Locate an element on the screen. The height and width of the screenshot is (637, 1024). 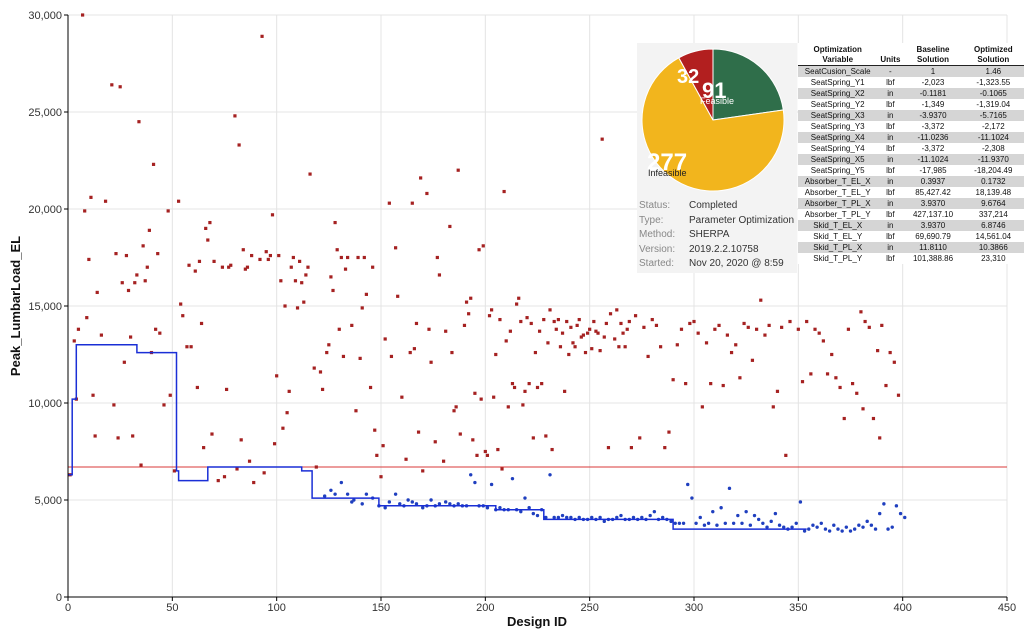
cell-baseline: -2,023 is located at coordinates (933, 82).